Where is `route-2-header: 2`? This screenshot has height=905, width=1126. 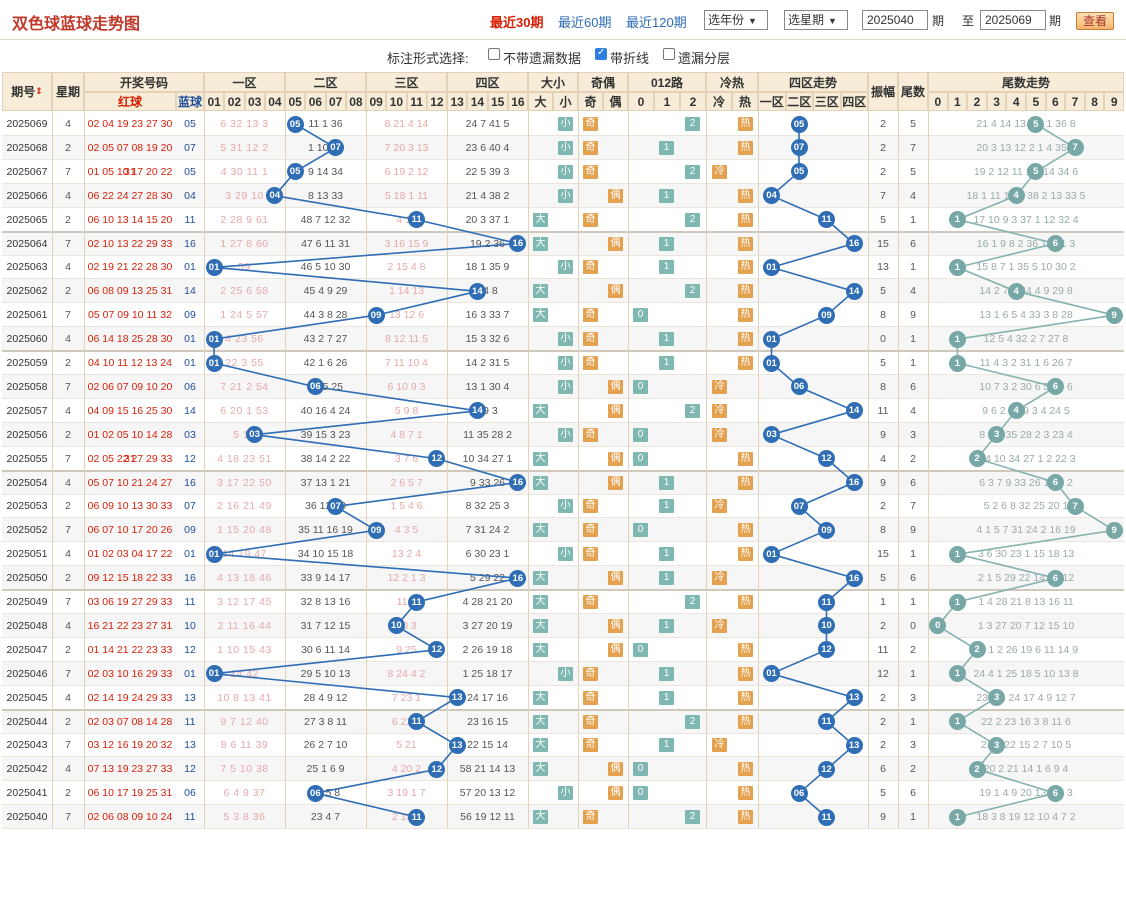 route-2-header: 2 is located at coordinates (693, 101).